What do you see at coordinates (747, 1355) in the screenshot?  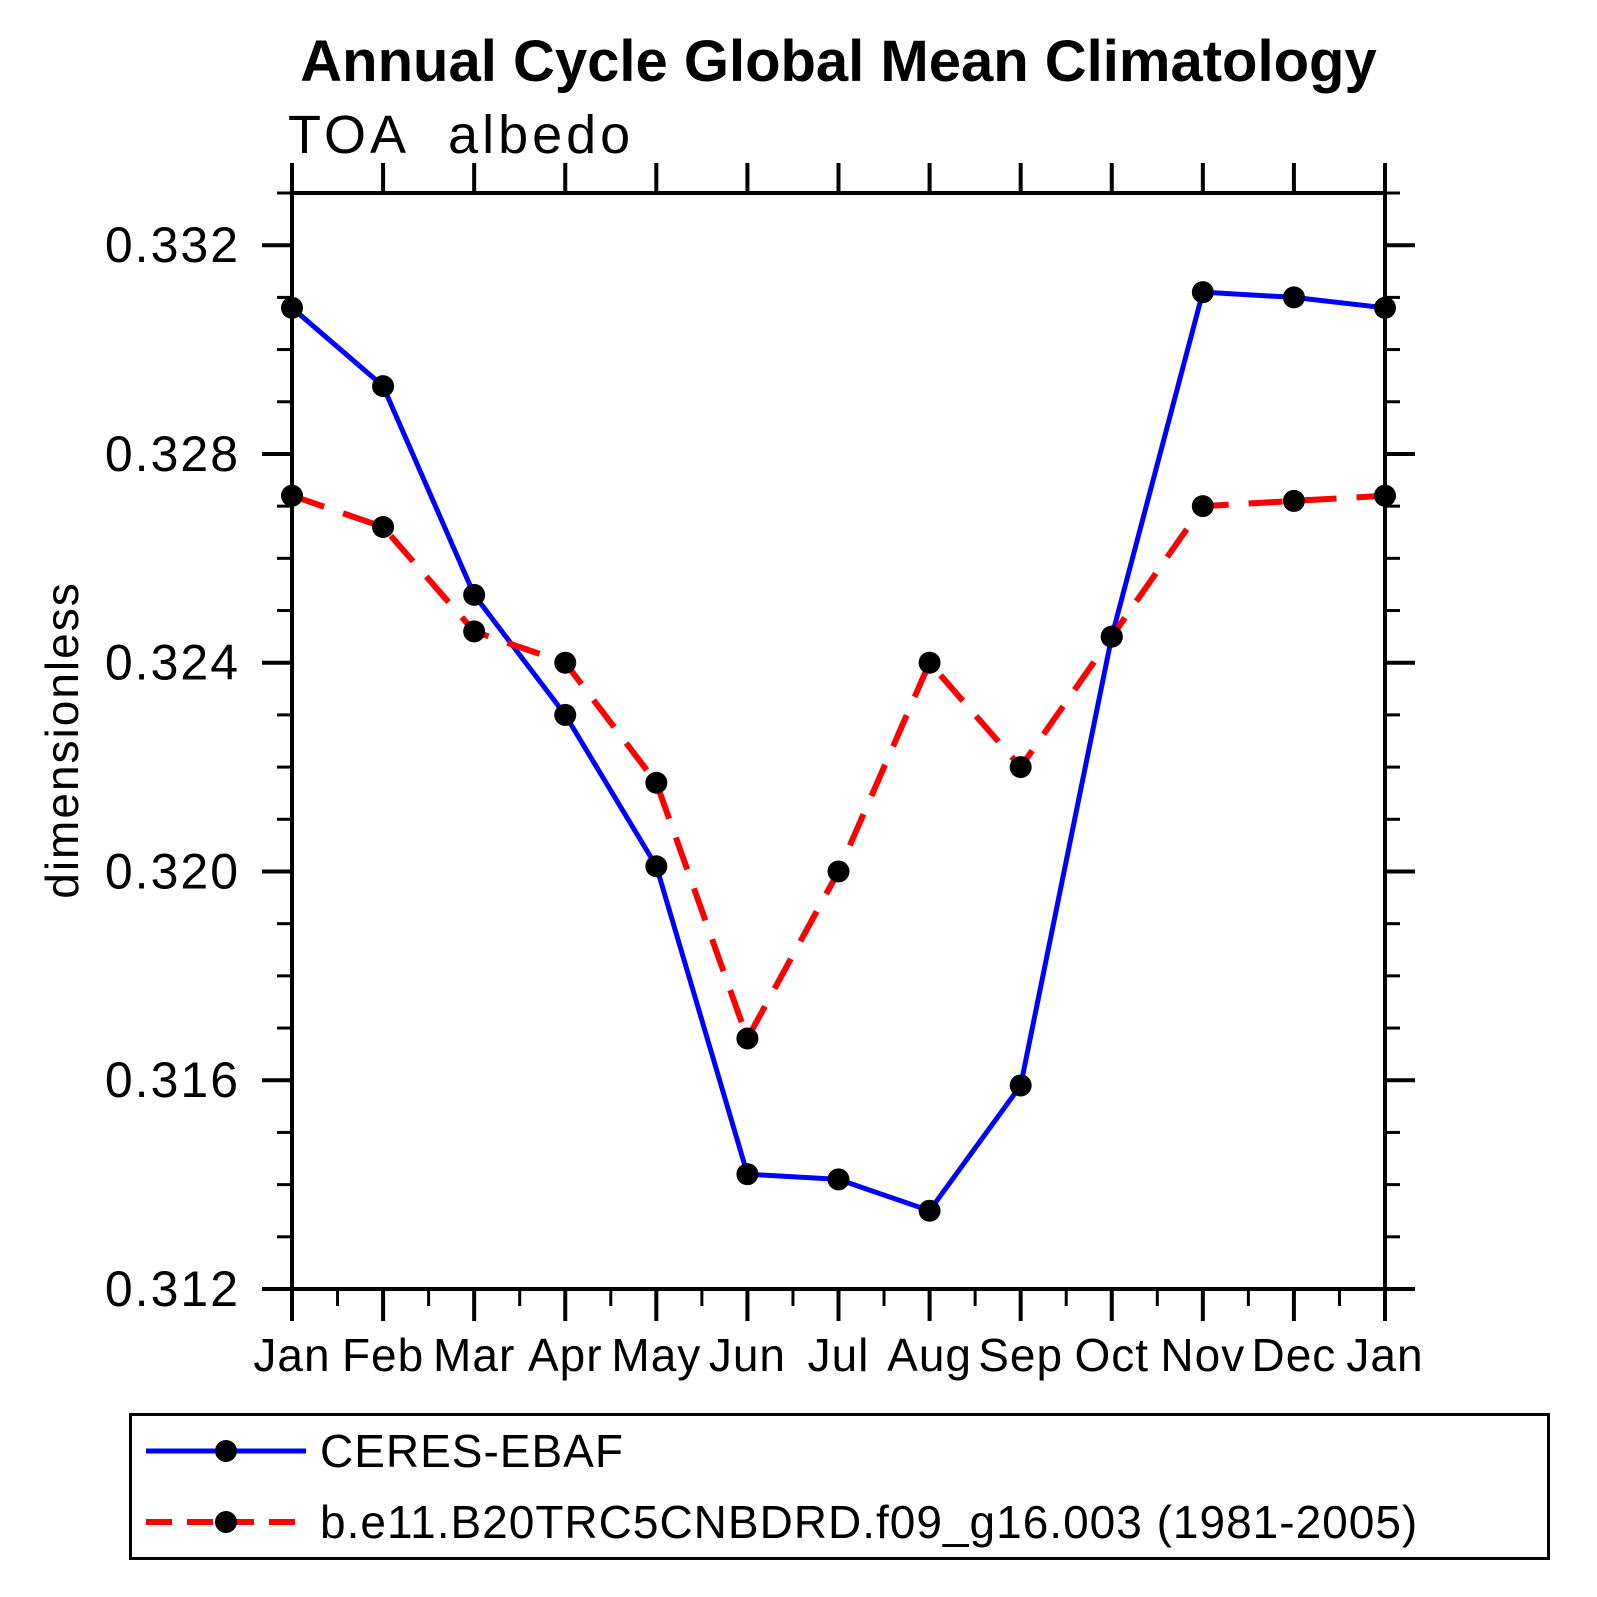 I see `x-tick-label: Jun` at bounding box center [747, 1355].